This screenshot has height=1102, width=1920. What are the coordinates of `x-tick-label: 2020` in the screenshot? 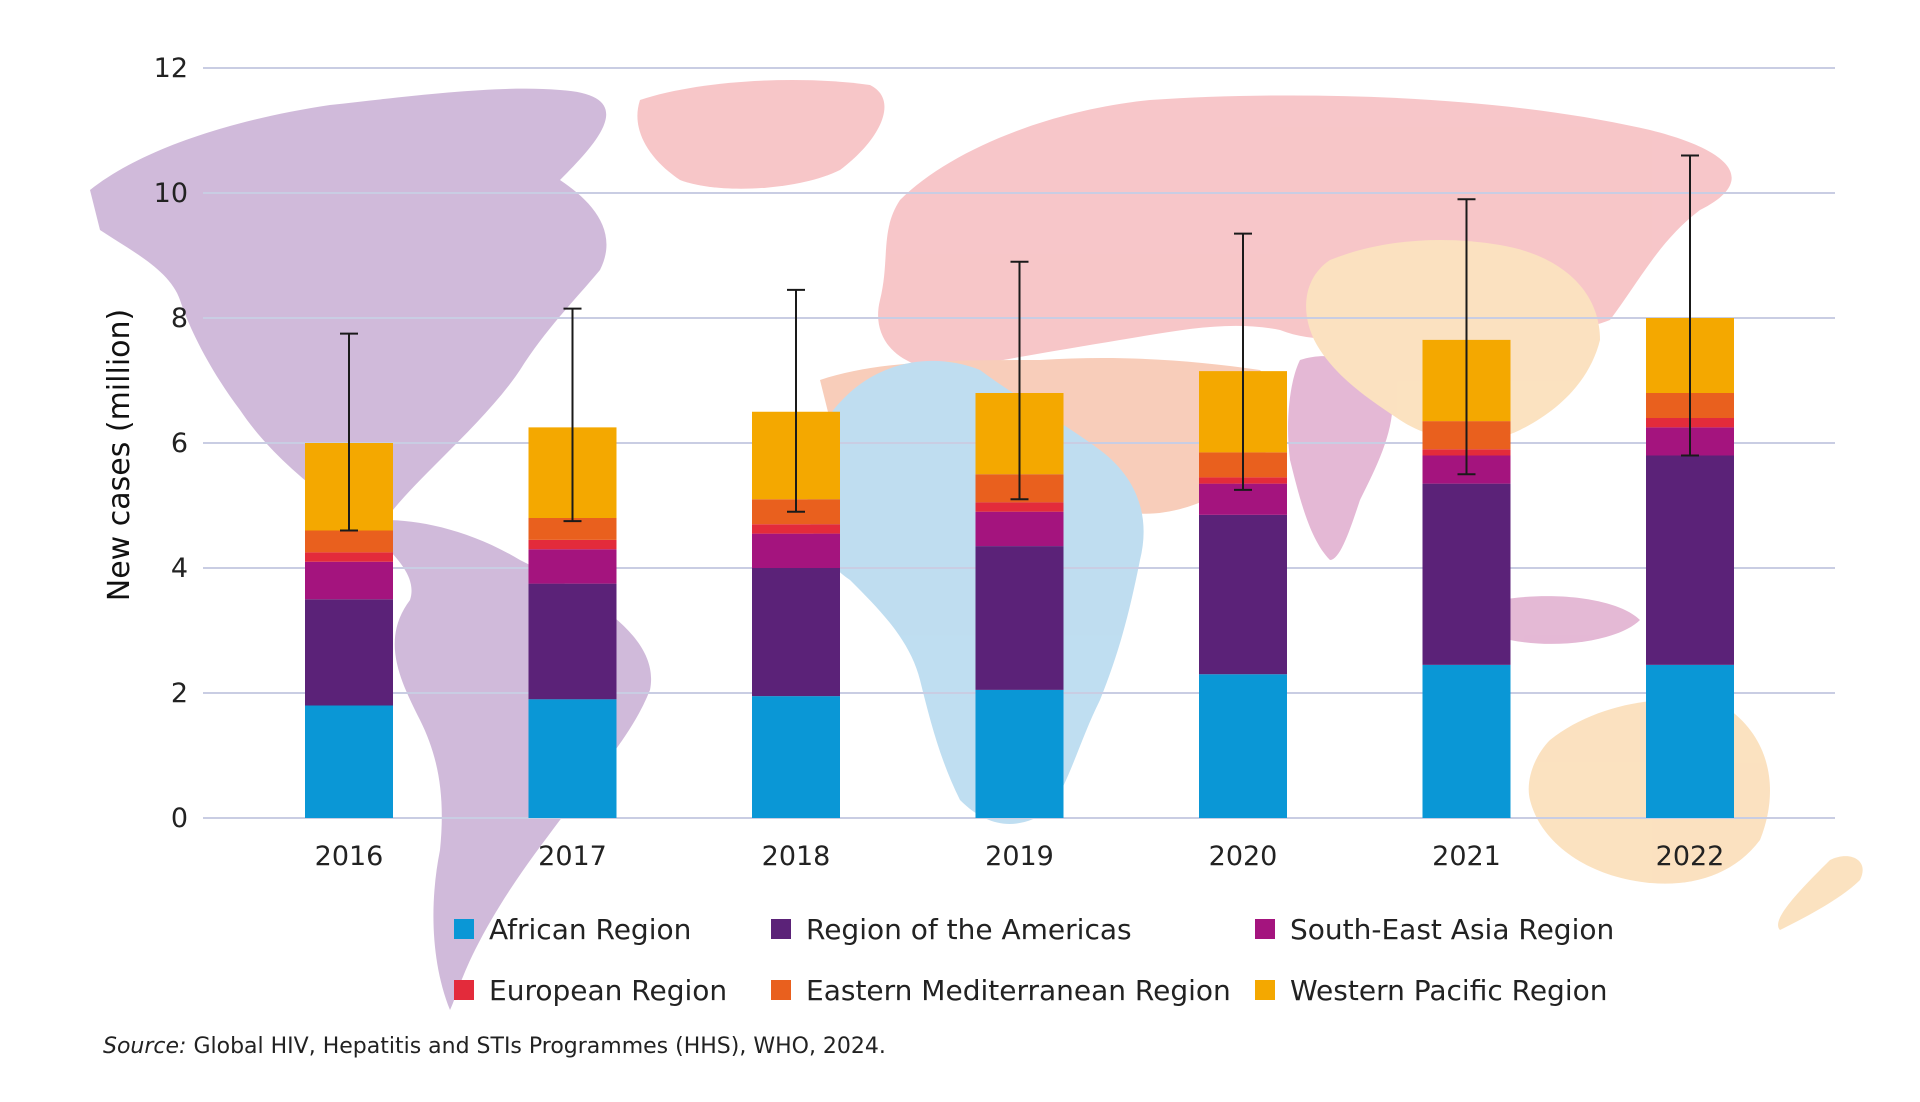 It's located at (1243, 856).